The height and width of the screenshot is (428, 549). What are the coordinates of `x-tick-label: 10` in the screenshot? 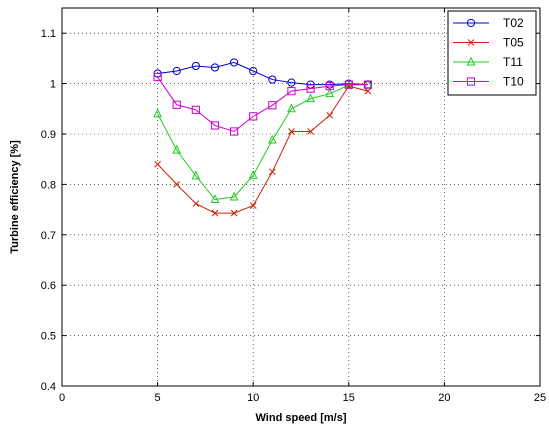 It's located at (253, 398).